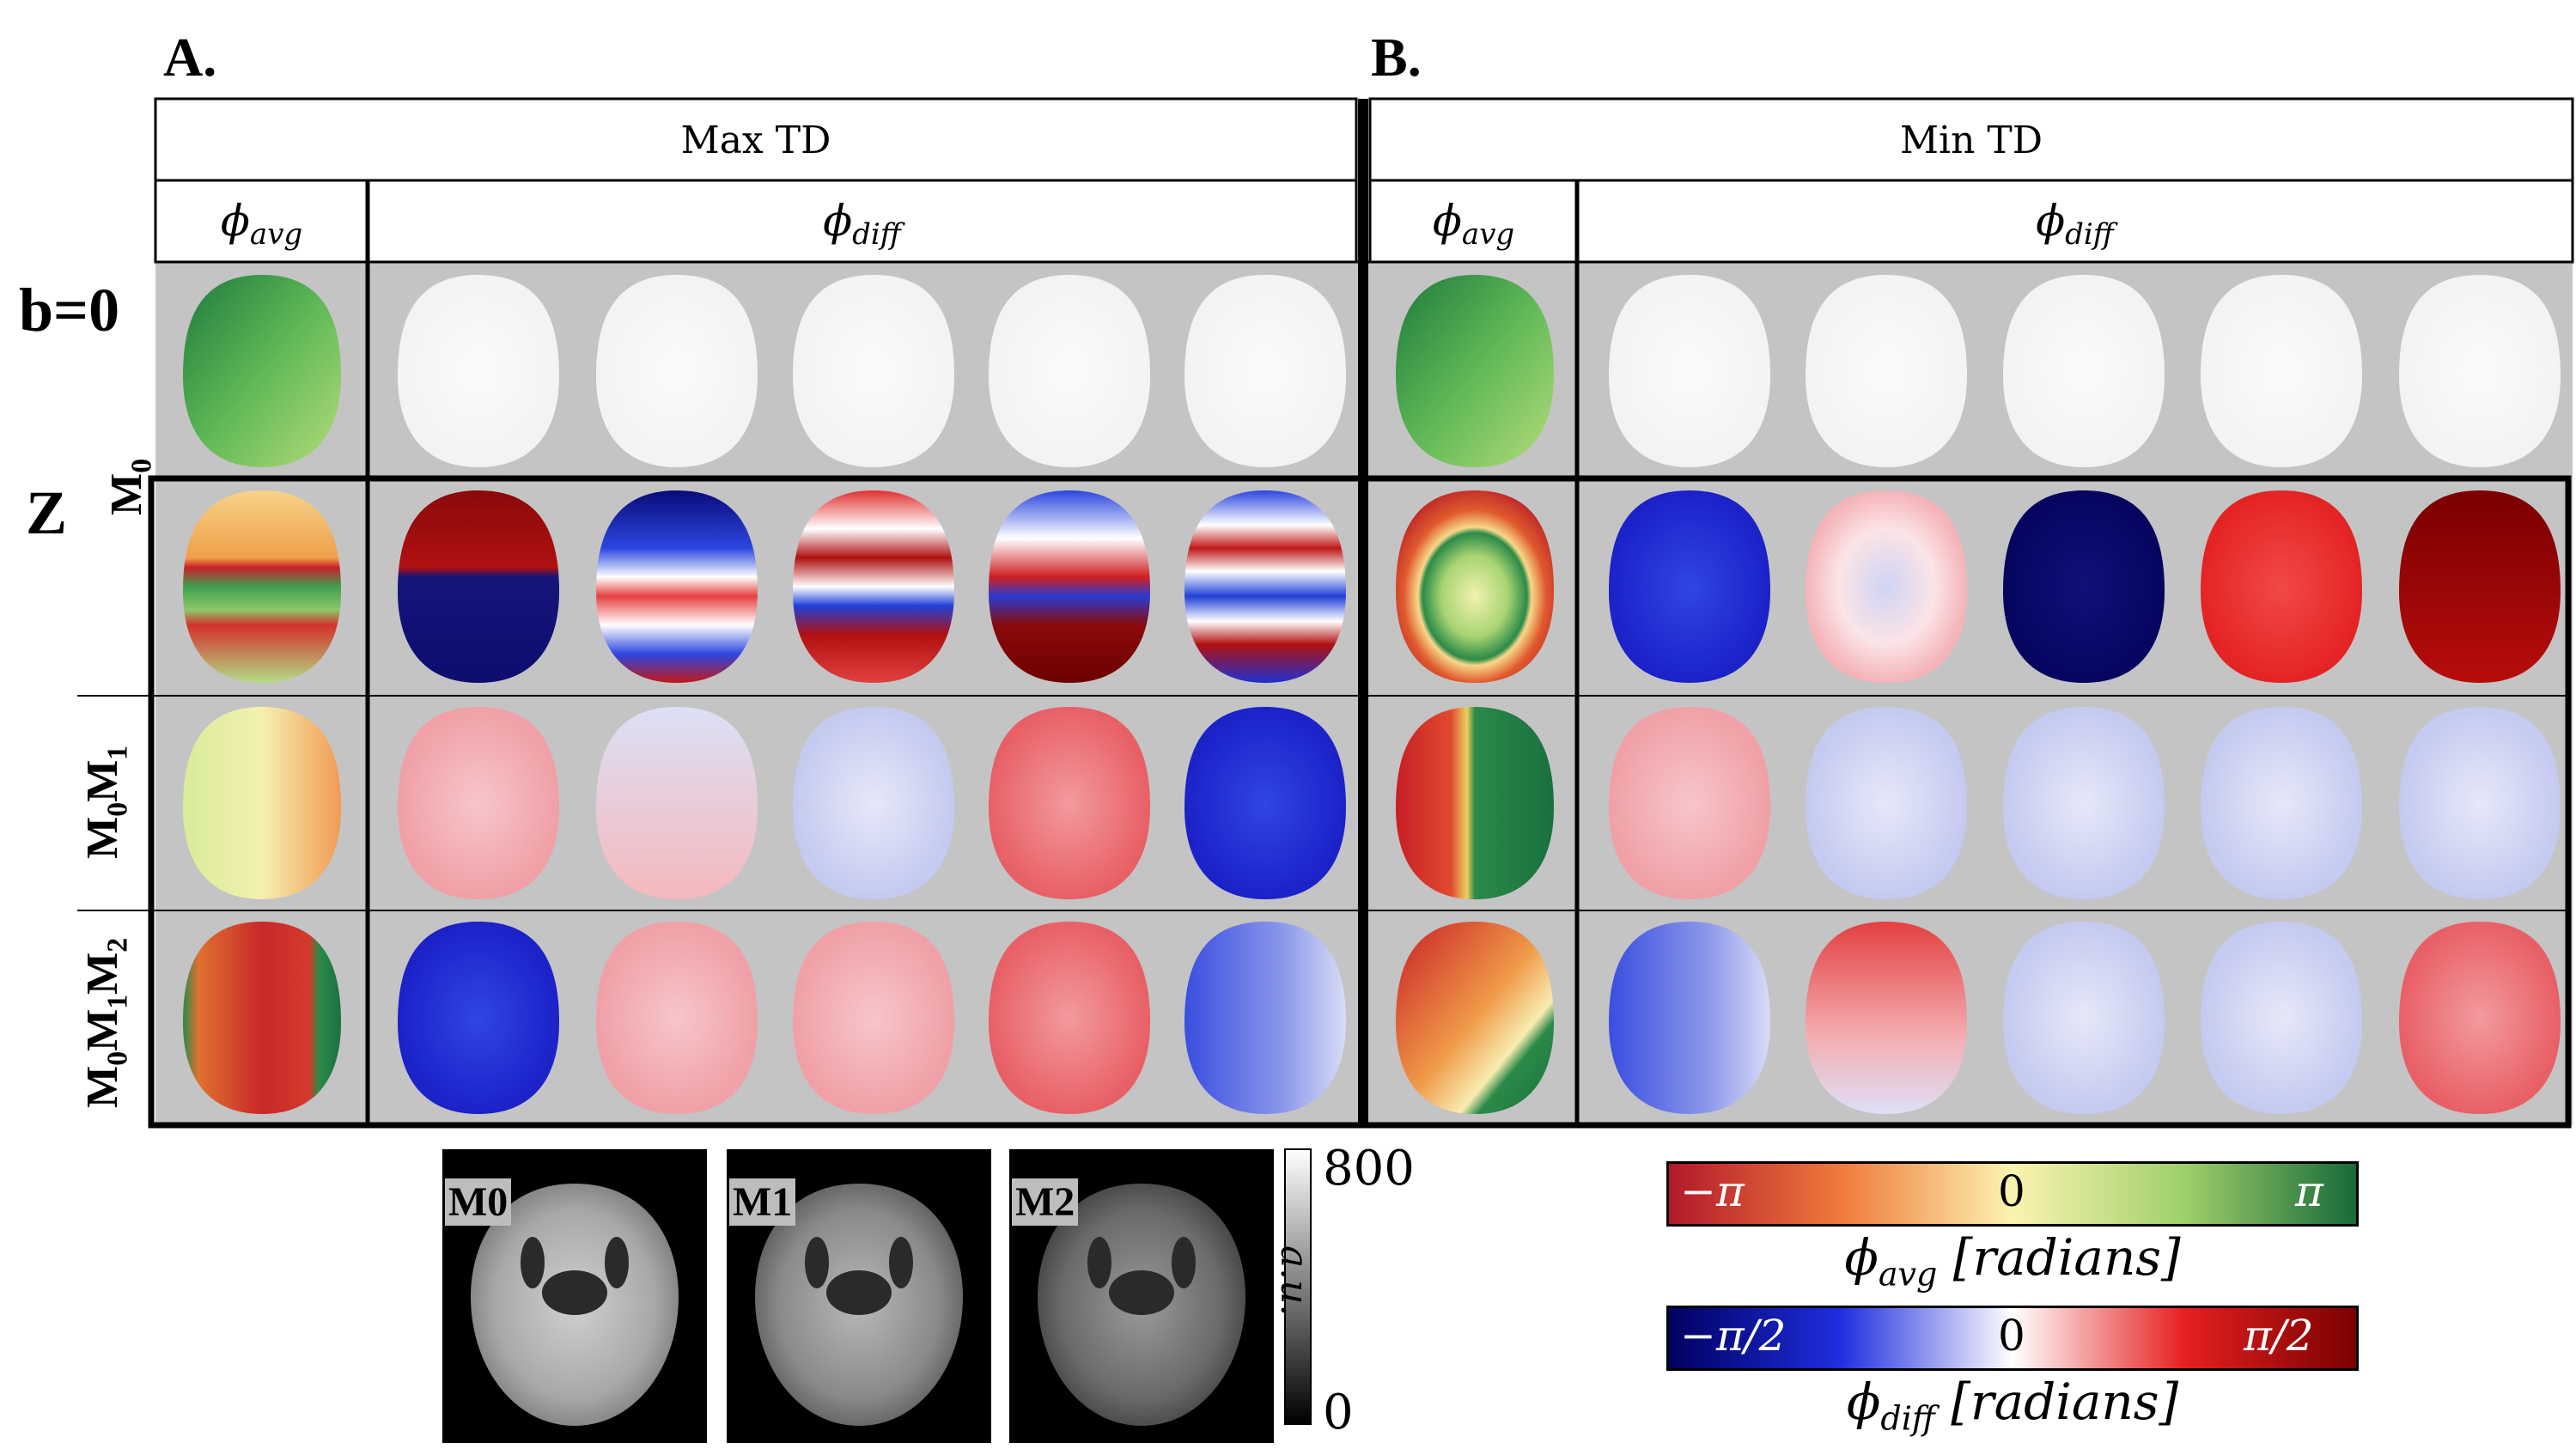  Describe the element at coordinates (762, 1202) in the screenshot. I see `magnitude-m1-label: M1` at that location.